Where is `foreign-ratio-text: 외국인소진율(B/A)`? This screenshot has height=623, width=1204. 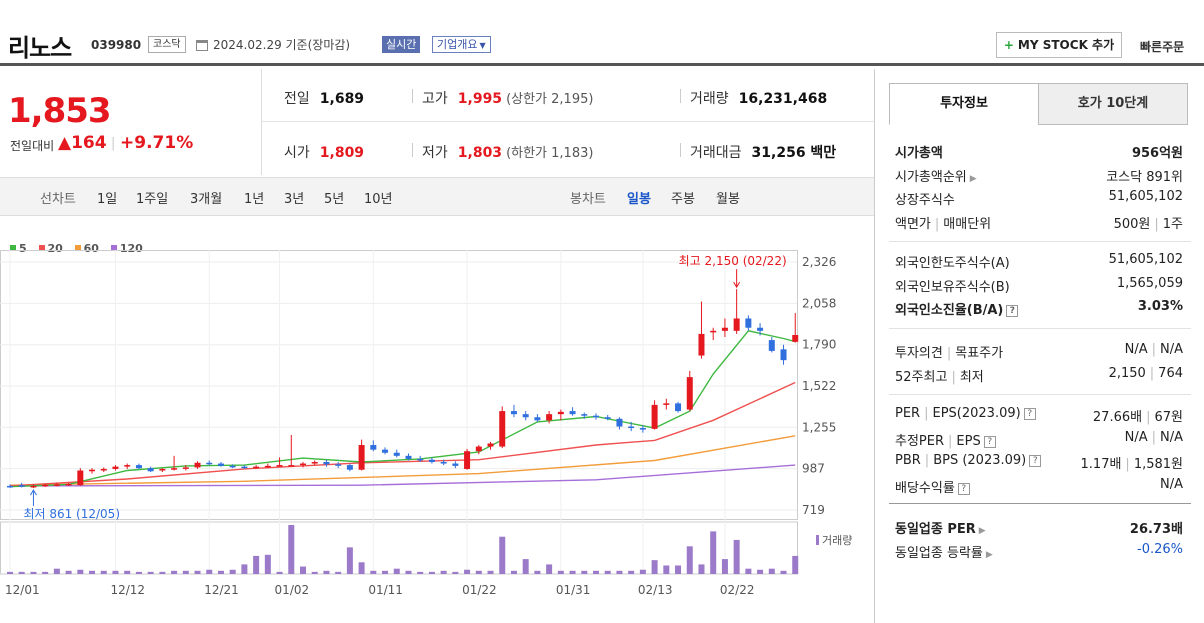
foreign-ratio-text: 외국인소진율(B/A) is located at coordinates (949, 310).